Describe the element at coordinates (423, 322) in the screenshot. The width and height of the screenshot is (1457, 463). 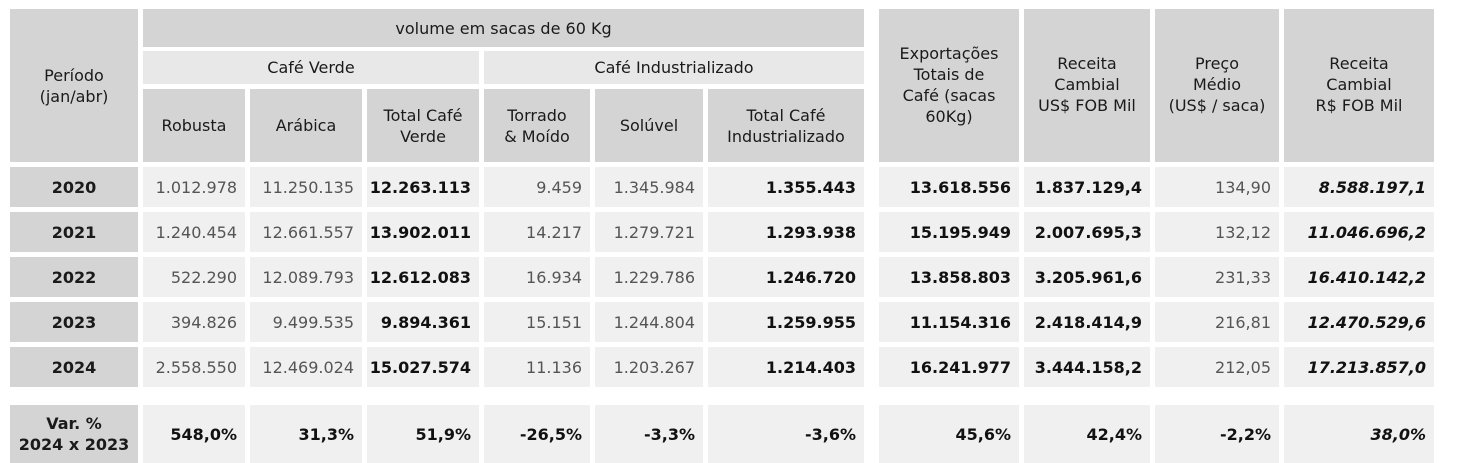
I see `cell-total-verde: 9.894.361` at that location.